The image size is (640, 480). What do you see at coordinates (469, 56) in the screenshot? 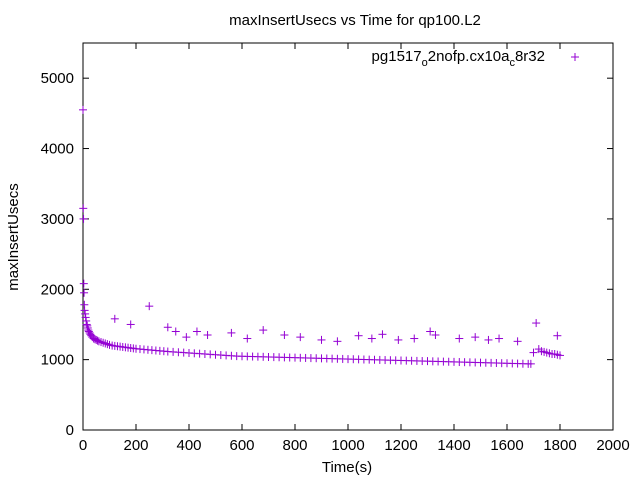
I see `legend-text-part: 2nofp.cx10a` at bounding box center [469, 56].